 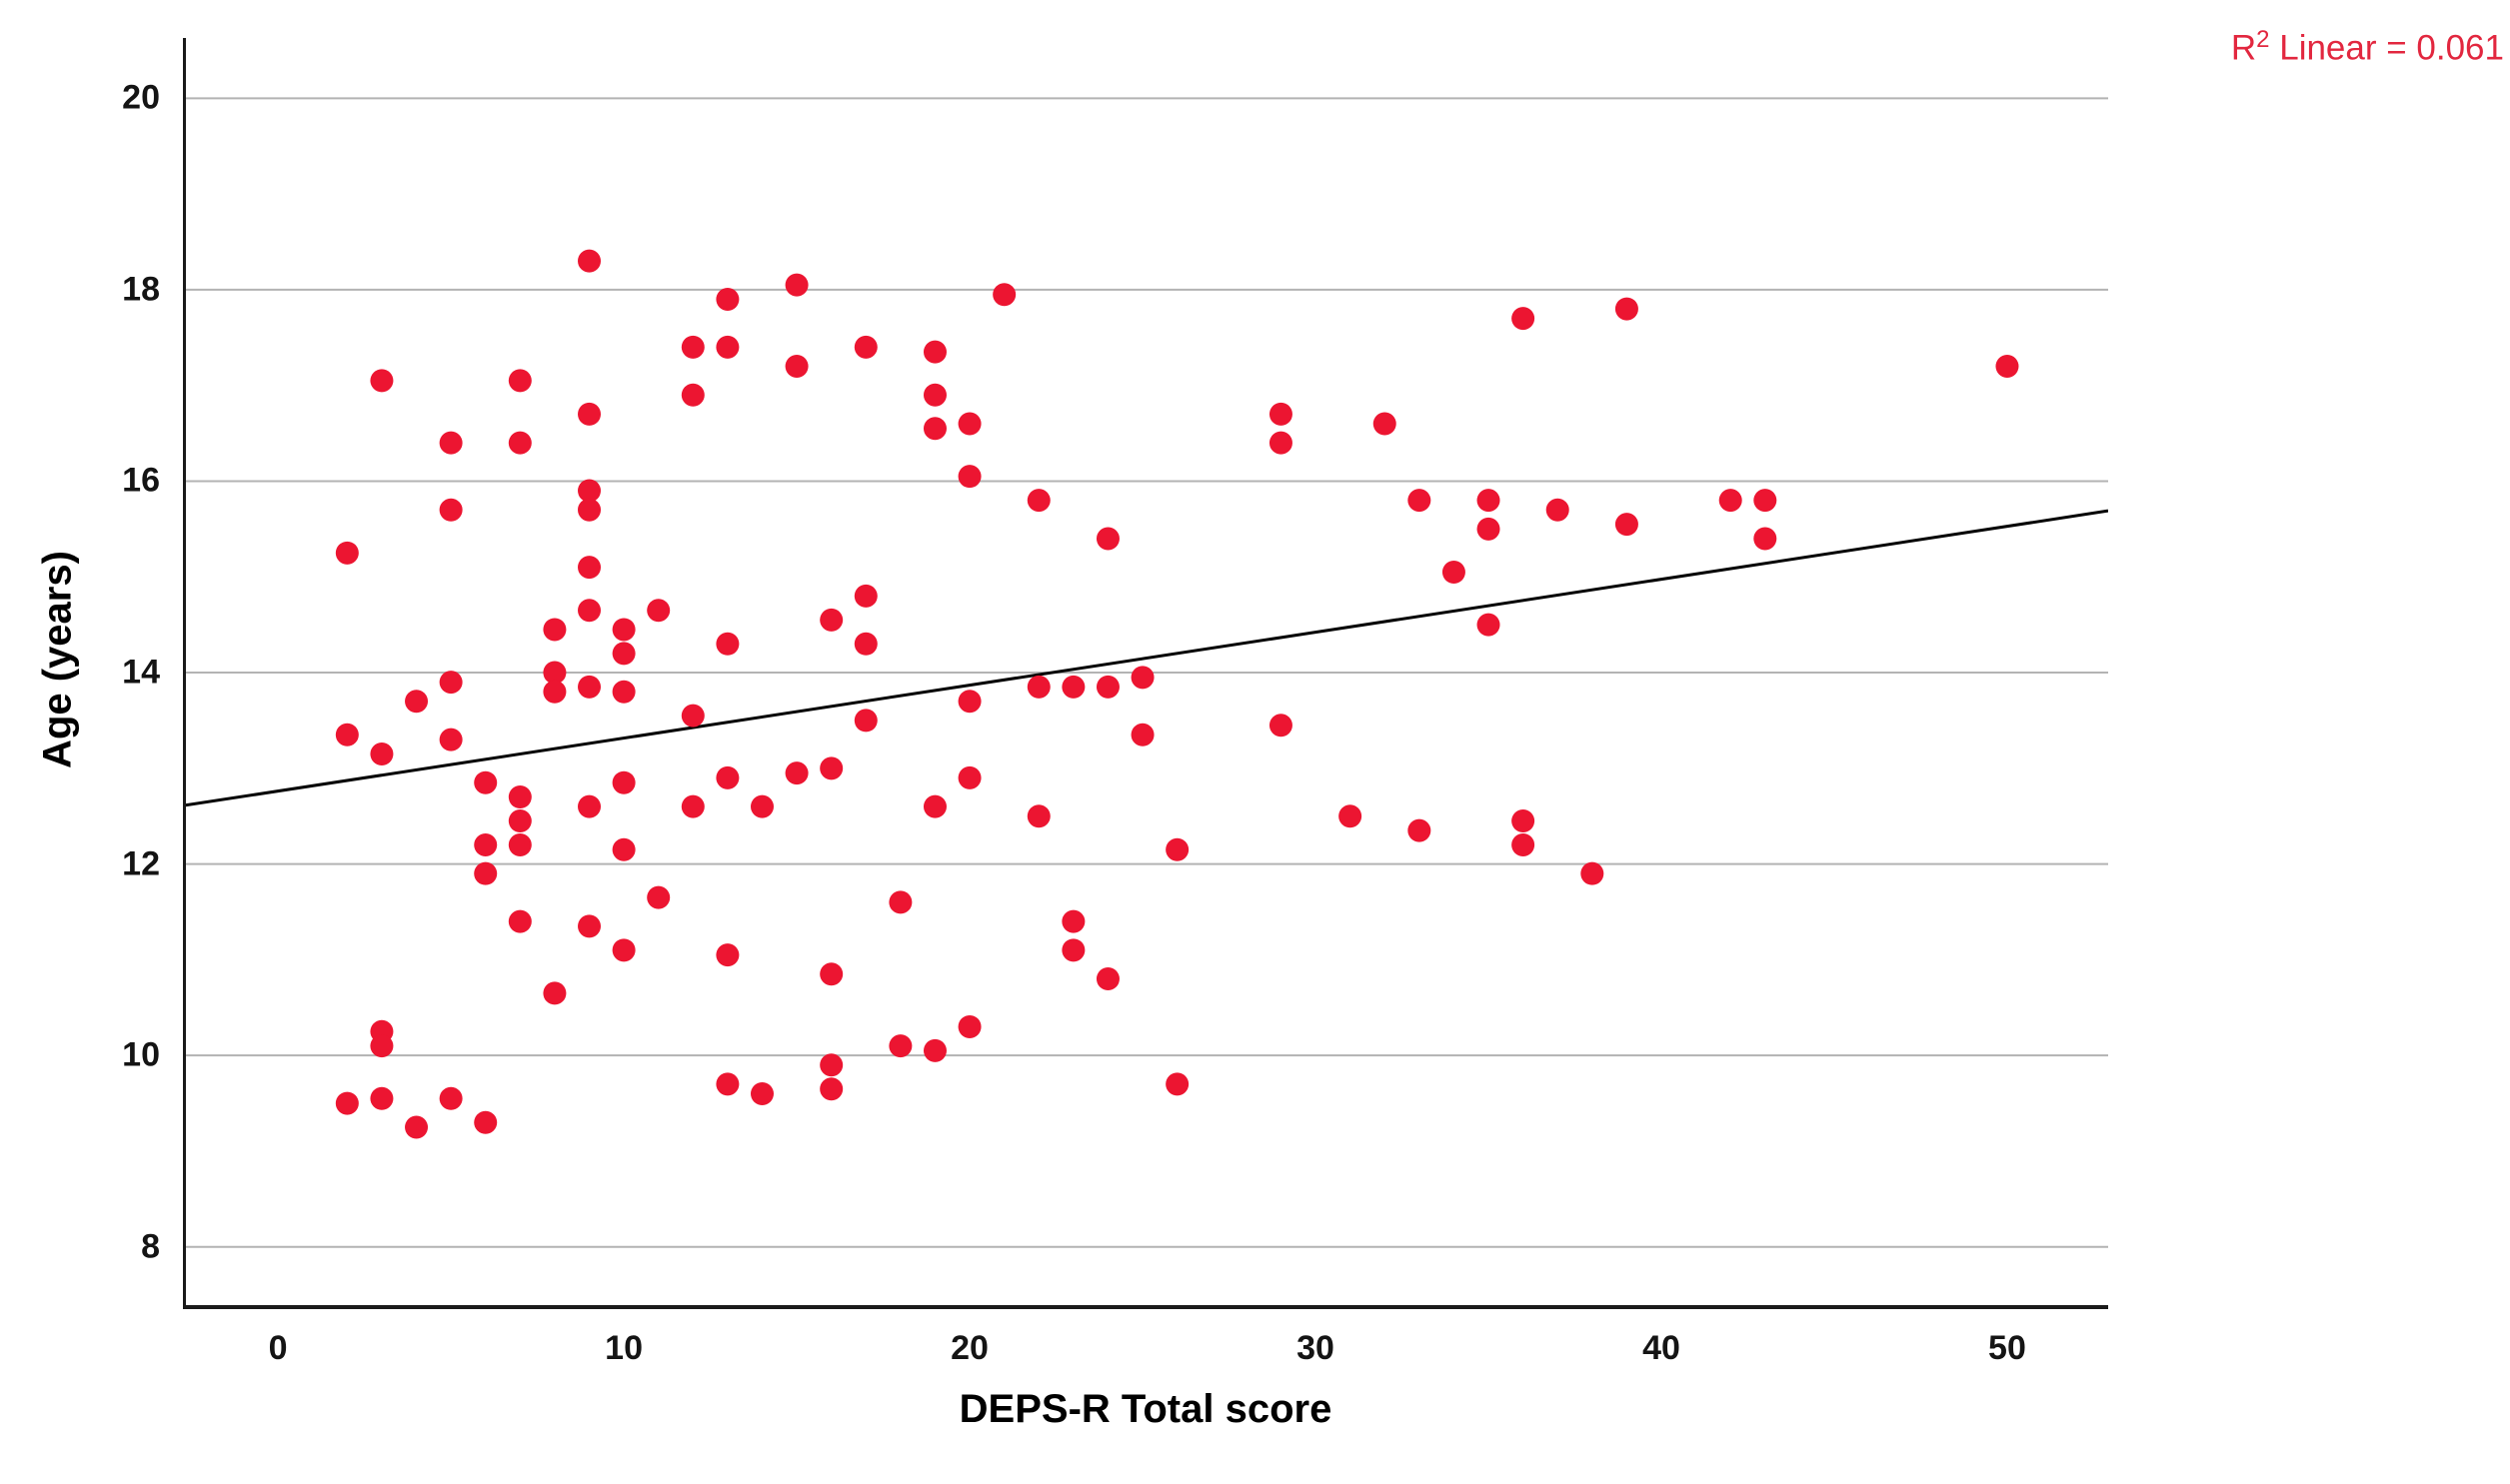 What do you see at coordinates (624, 1348) in the screenshot?
I see `x-tick-label-10: 10` at bounding box center [624, 1348].